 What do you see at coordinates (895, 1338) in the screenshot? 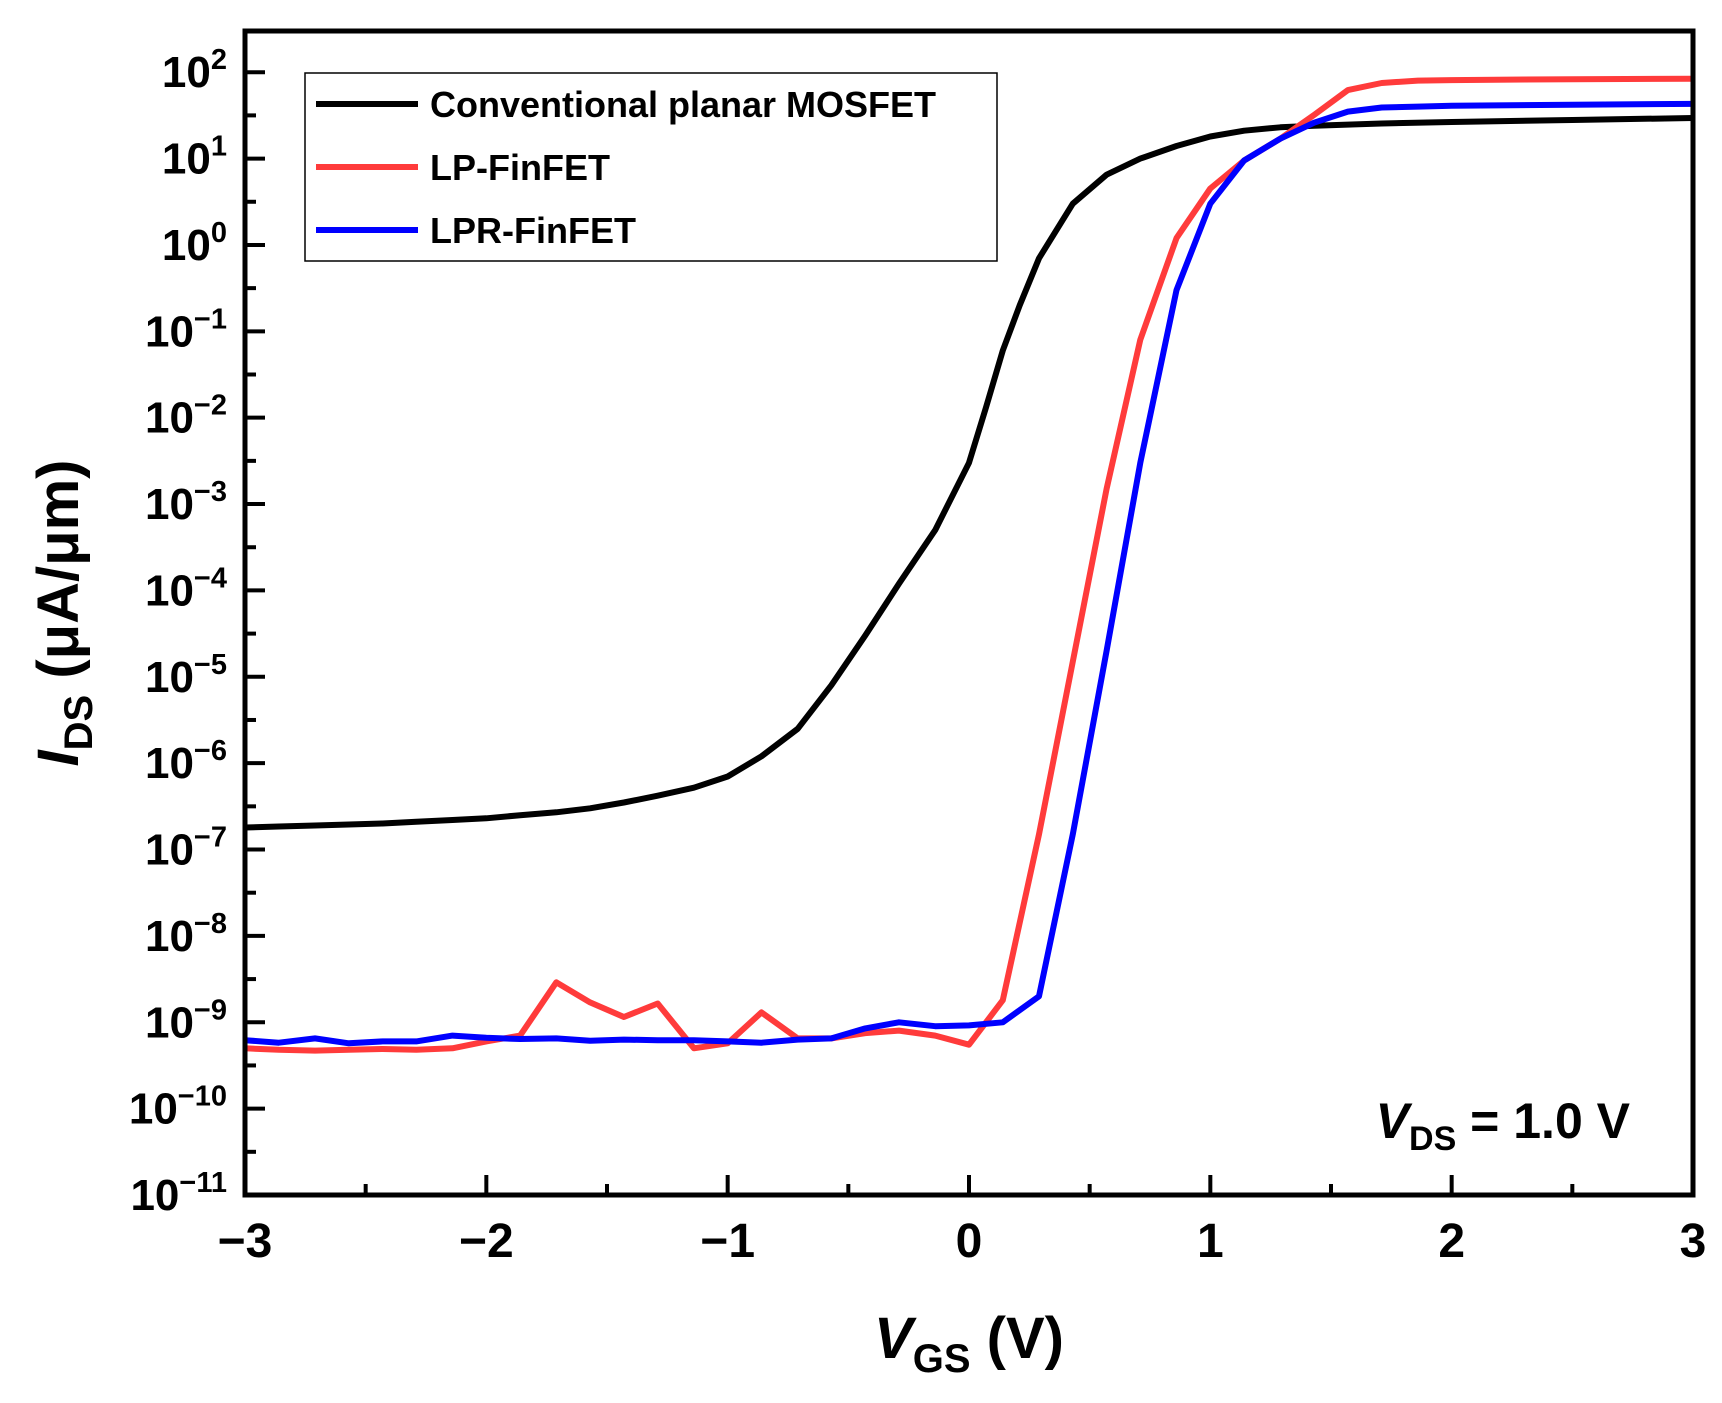
I see `x-axis-label-main: V` at bounding box center [895, 1338].